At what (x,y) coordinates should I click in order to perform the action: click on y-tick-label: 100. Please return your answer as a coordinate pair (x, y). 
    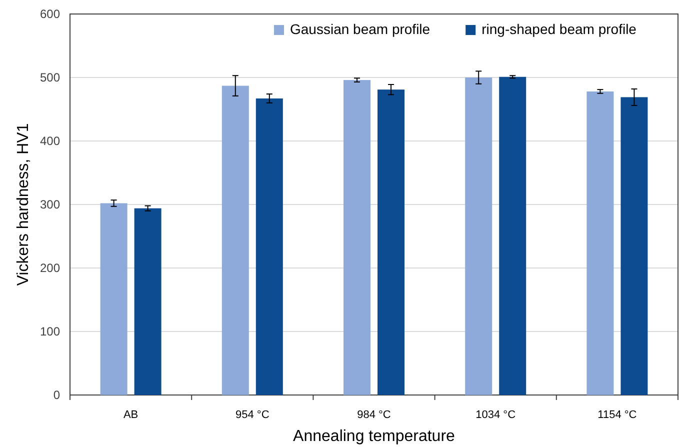
    Looking at the image, I should click on (50, 331).